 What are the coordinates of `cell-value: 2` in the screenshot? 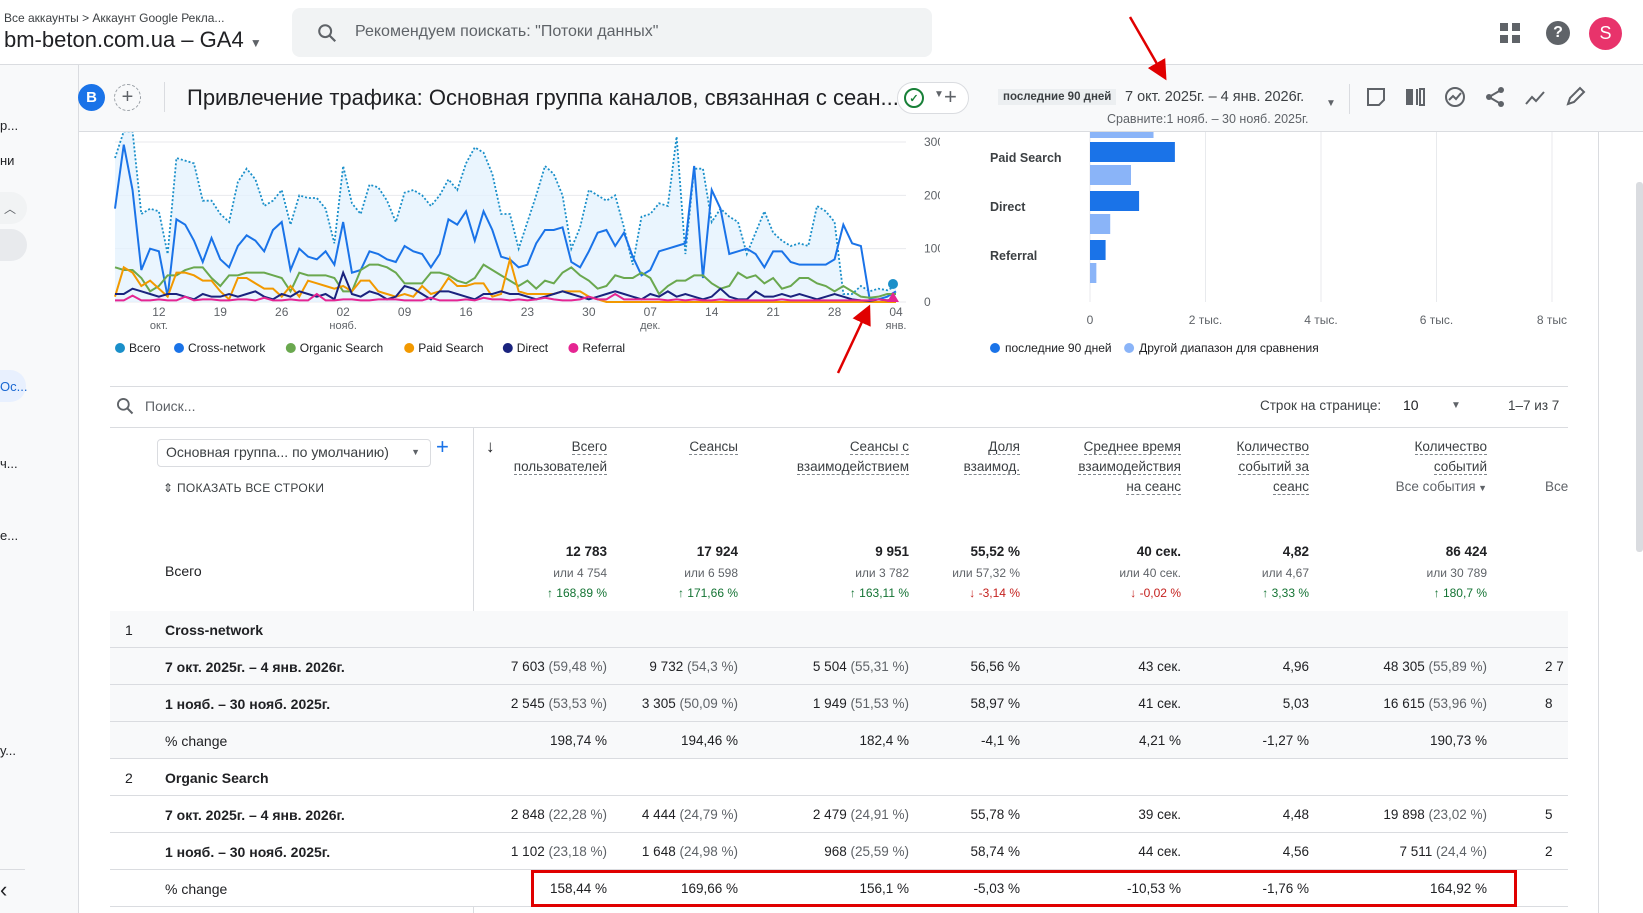 It's located at (1549, 851).